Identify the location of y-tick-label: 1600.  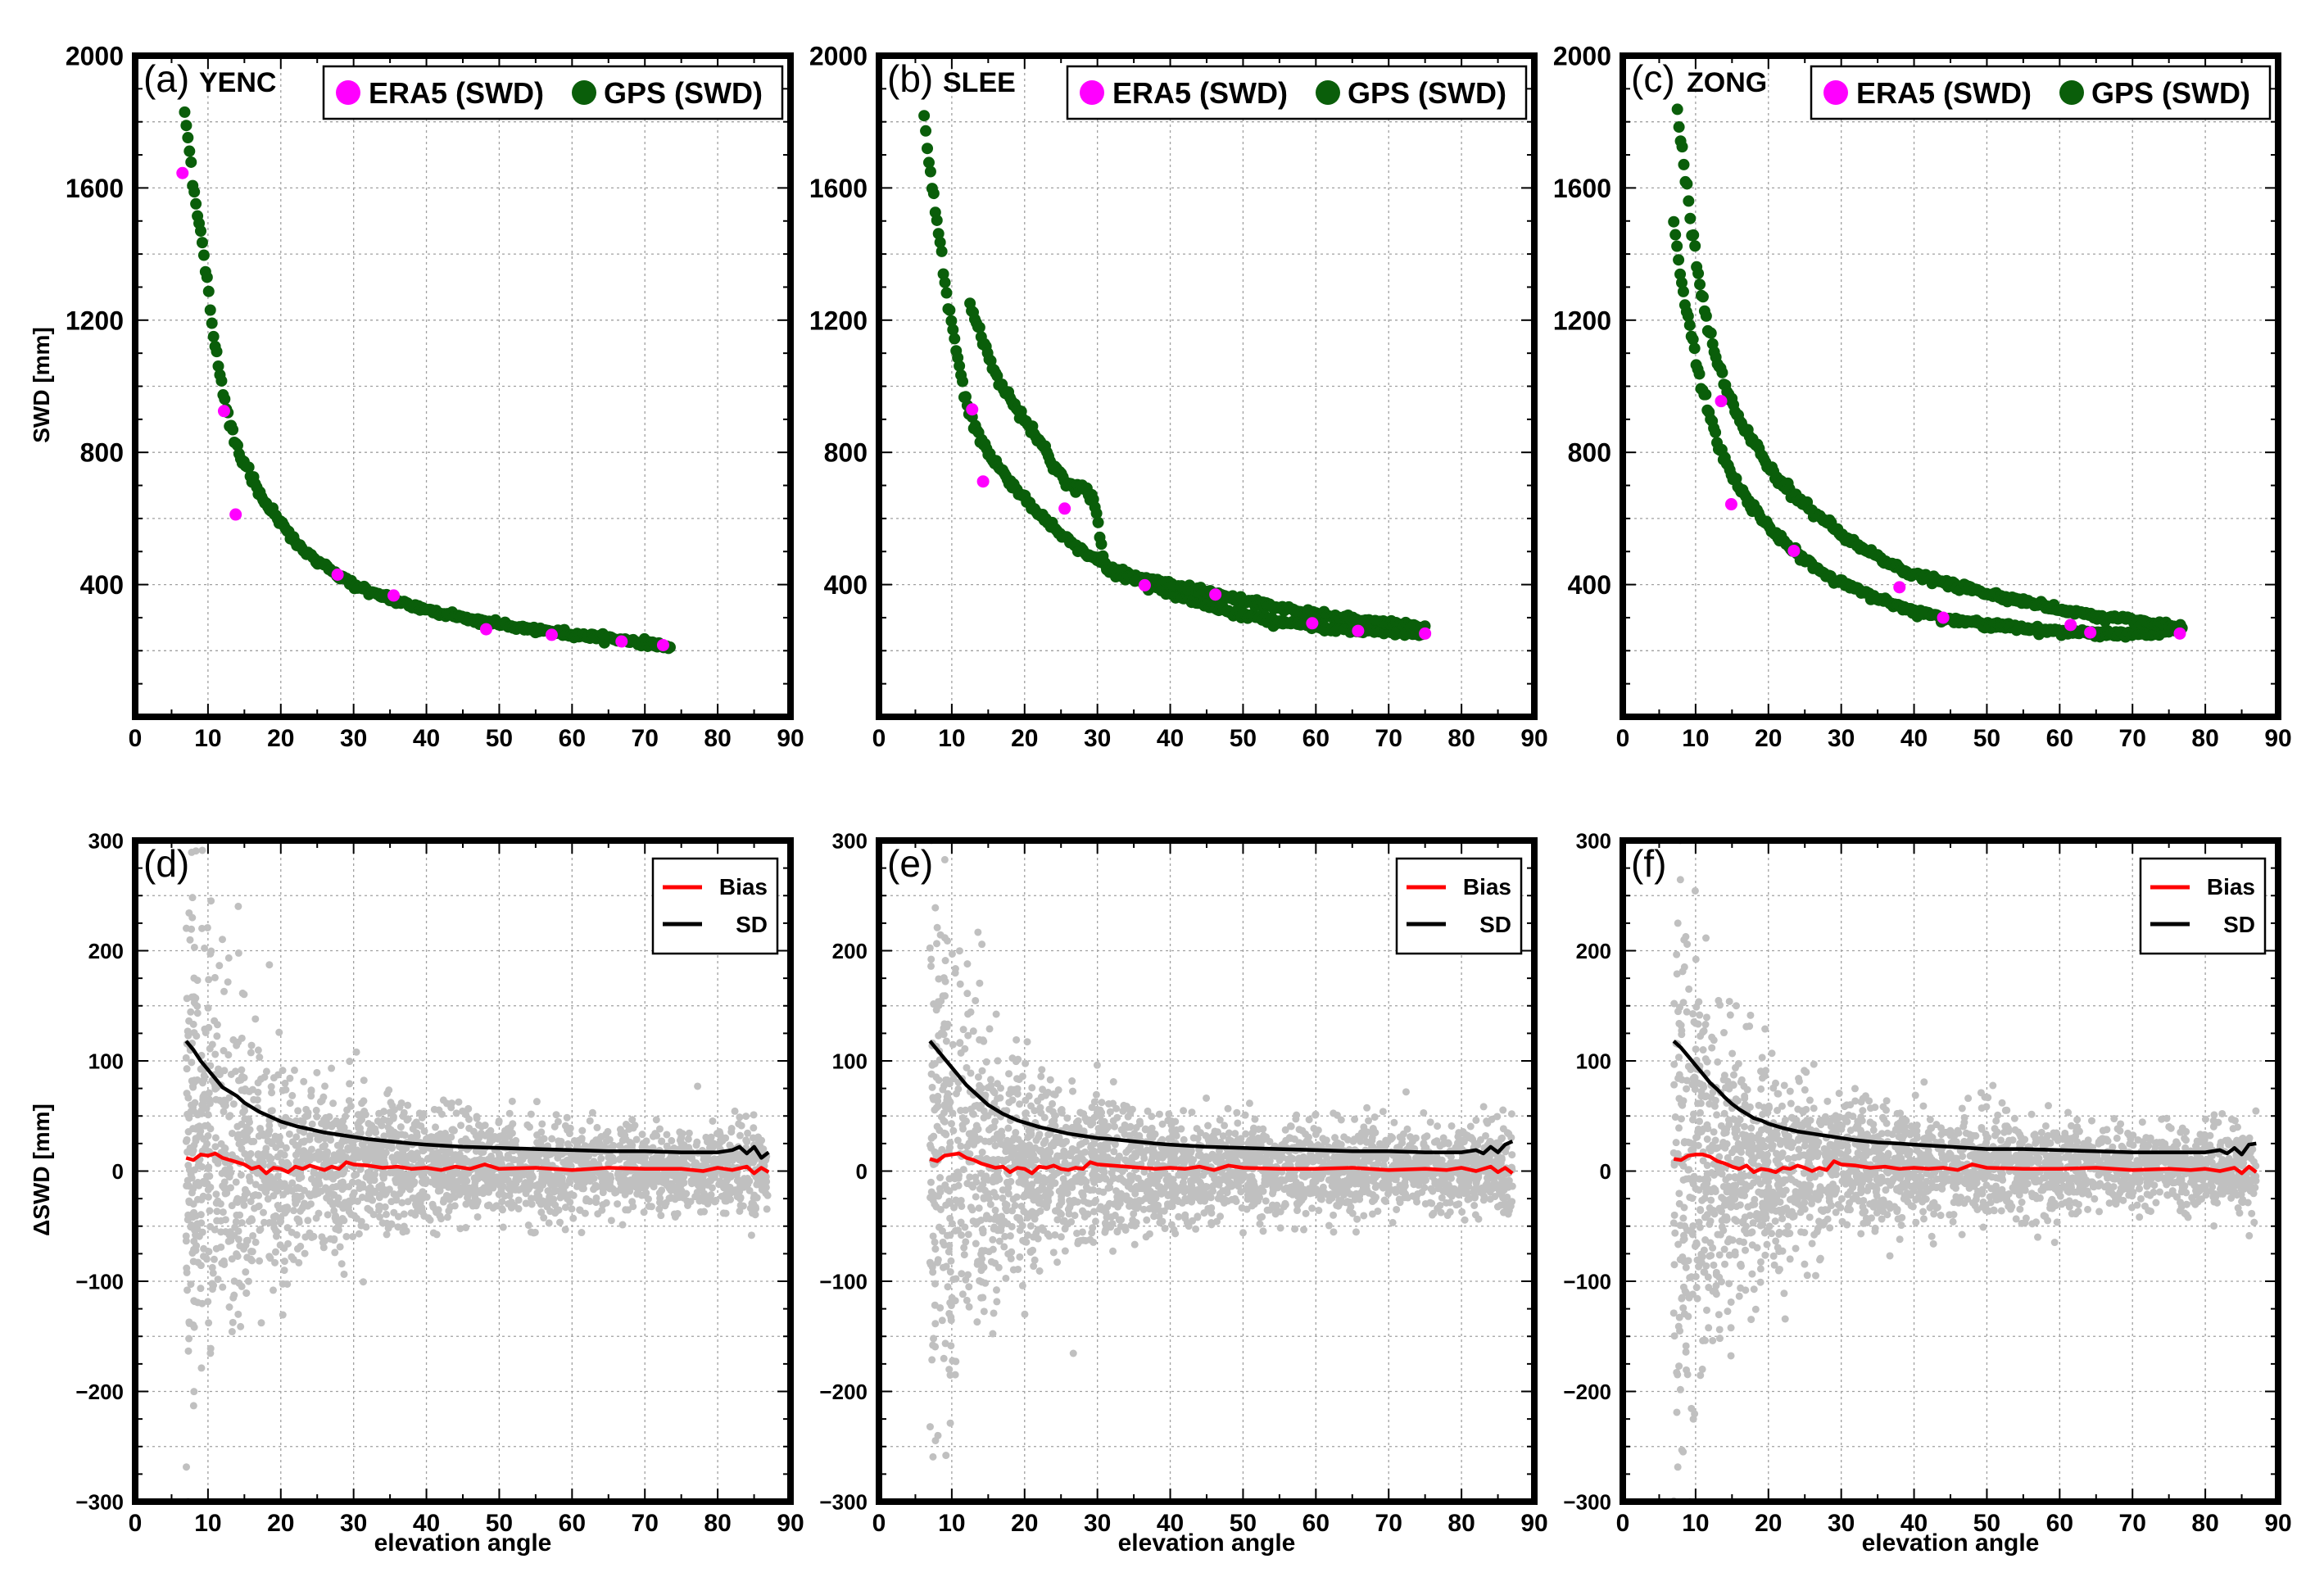
(838, 188).